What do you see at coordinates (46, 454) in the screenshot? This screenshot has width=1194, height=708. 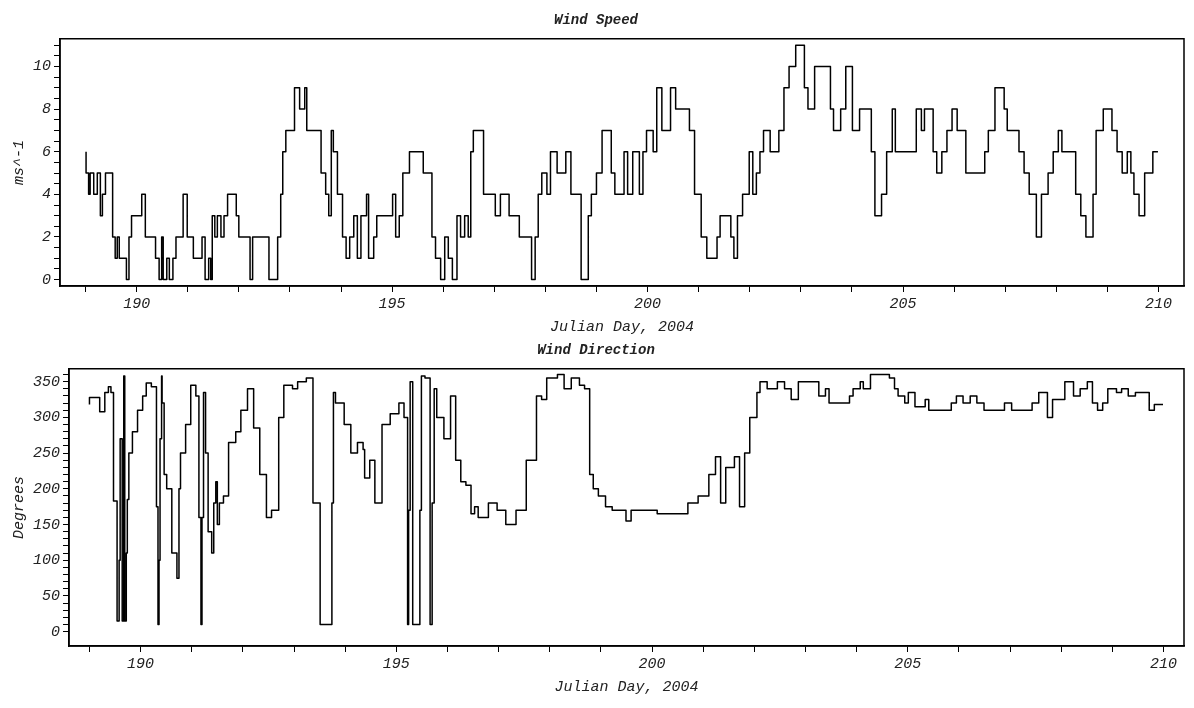 I see `y-tick-label: 250` at bounding box center [46, 454].